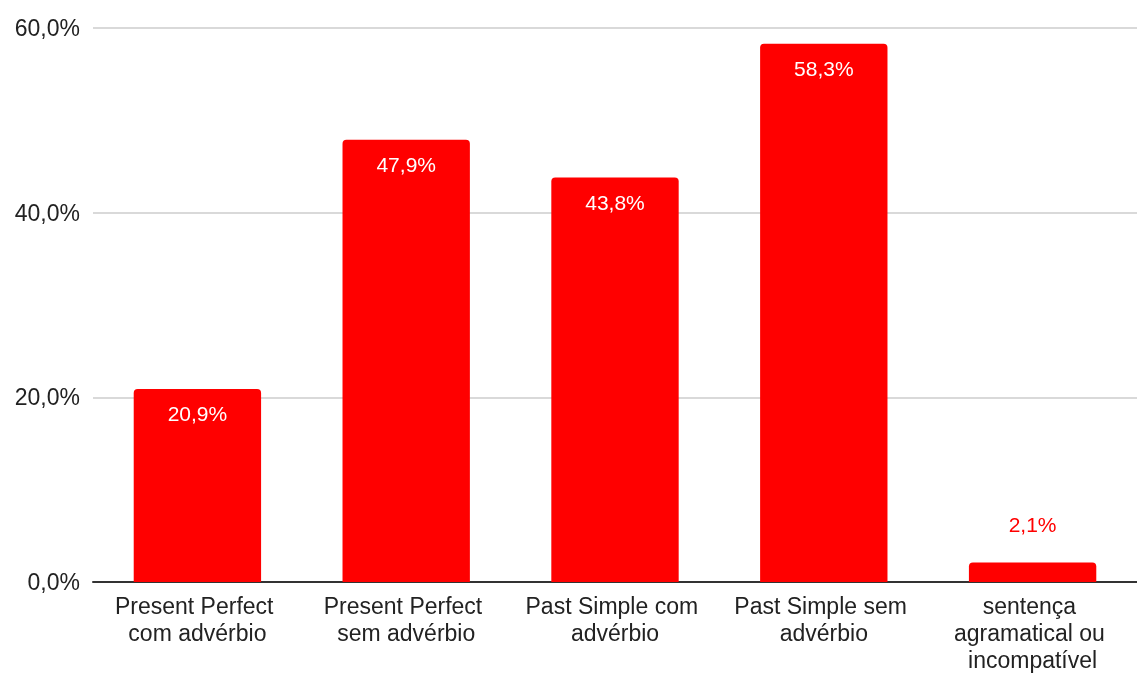 The width and height of the screenshot is (1137, 682). I want to click on y-tick-label: 60,0%, so click(47, 28).